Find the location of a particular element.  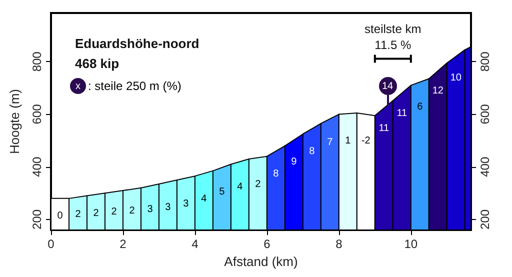

y2-tick-label: 800 is located at coordinates (485, 61).